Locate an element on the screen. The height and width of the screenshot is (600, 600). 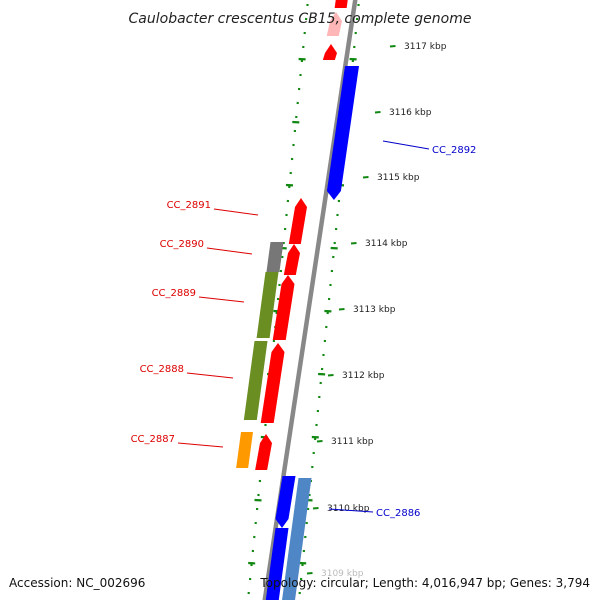
scale-tick: 3109 kbp is located at coordinates (335, 574).